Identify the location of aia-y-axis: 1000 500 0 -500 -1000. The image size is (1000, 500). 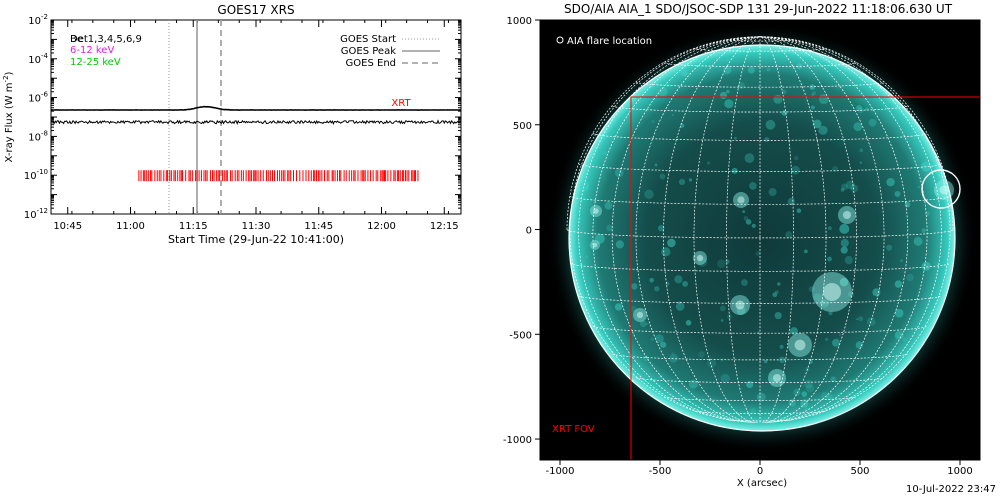
(521, 231).